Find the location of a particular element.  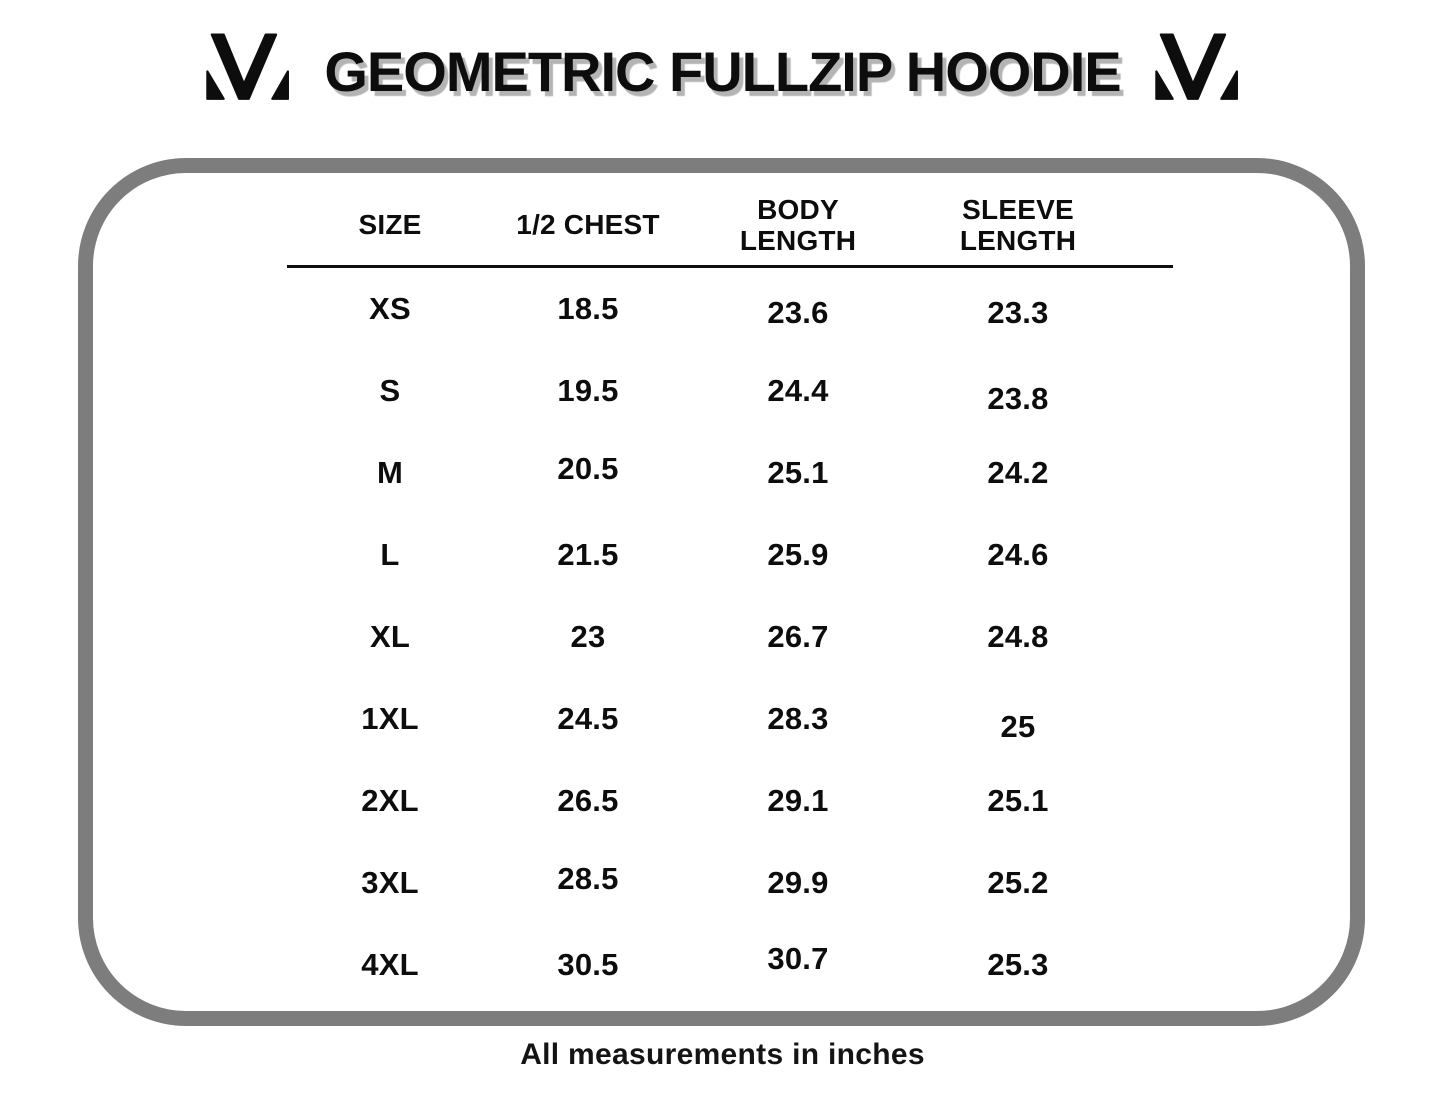

size-cell: L is located at coordinates (390, 554).